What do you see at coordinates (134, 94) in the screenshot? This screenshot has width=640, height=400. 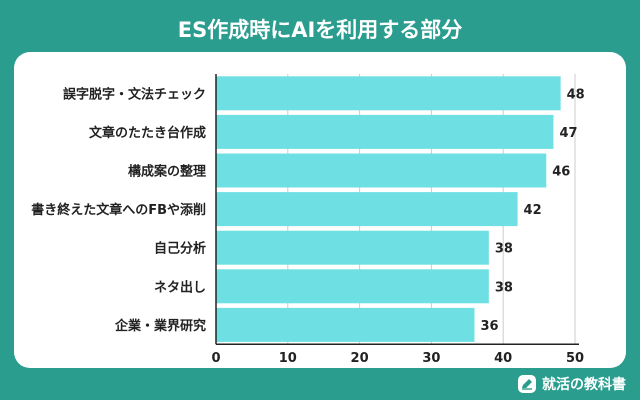 I see `category-label-0: 誤字脱字・文法チェック` at bounding box center [134, 94].